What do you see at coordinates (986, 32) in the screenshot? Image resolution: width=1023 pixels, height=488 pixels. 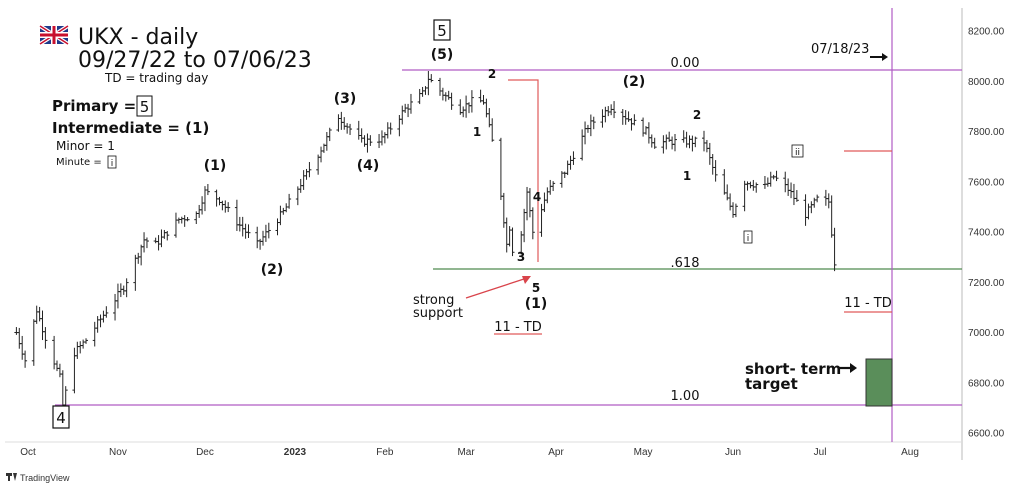 I see `y-tick-label: 8200.00` at bounding box center [986, 32].